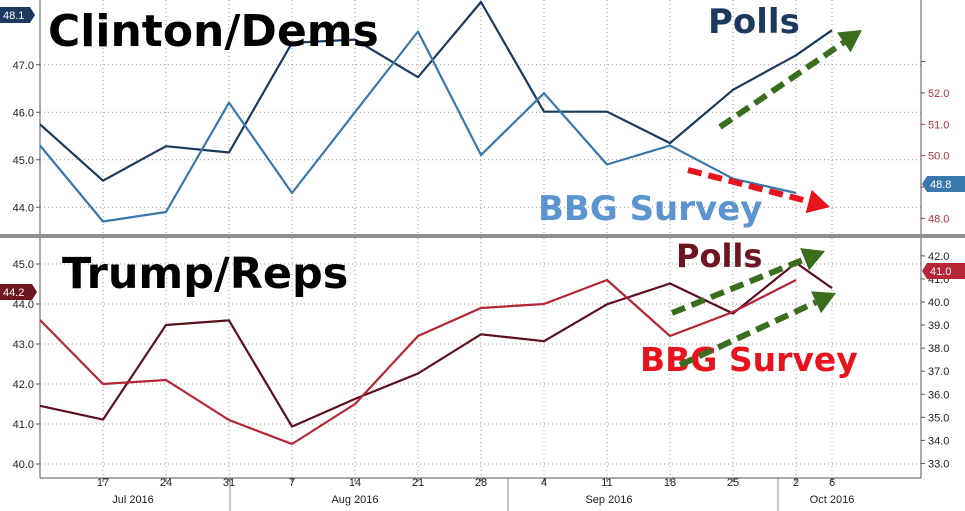 This screenshot has height=511, width=965. I want to click on right-tick-label: 38.0, so click(938, 349).